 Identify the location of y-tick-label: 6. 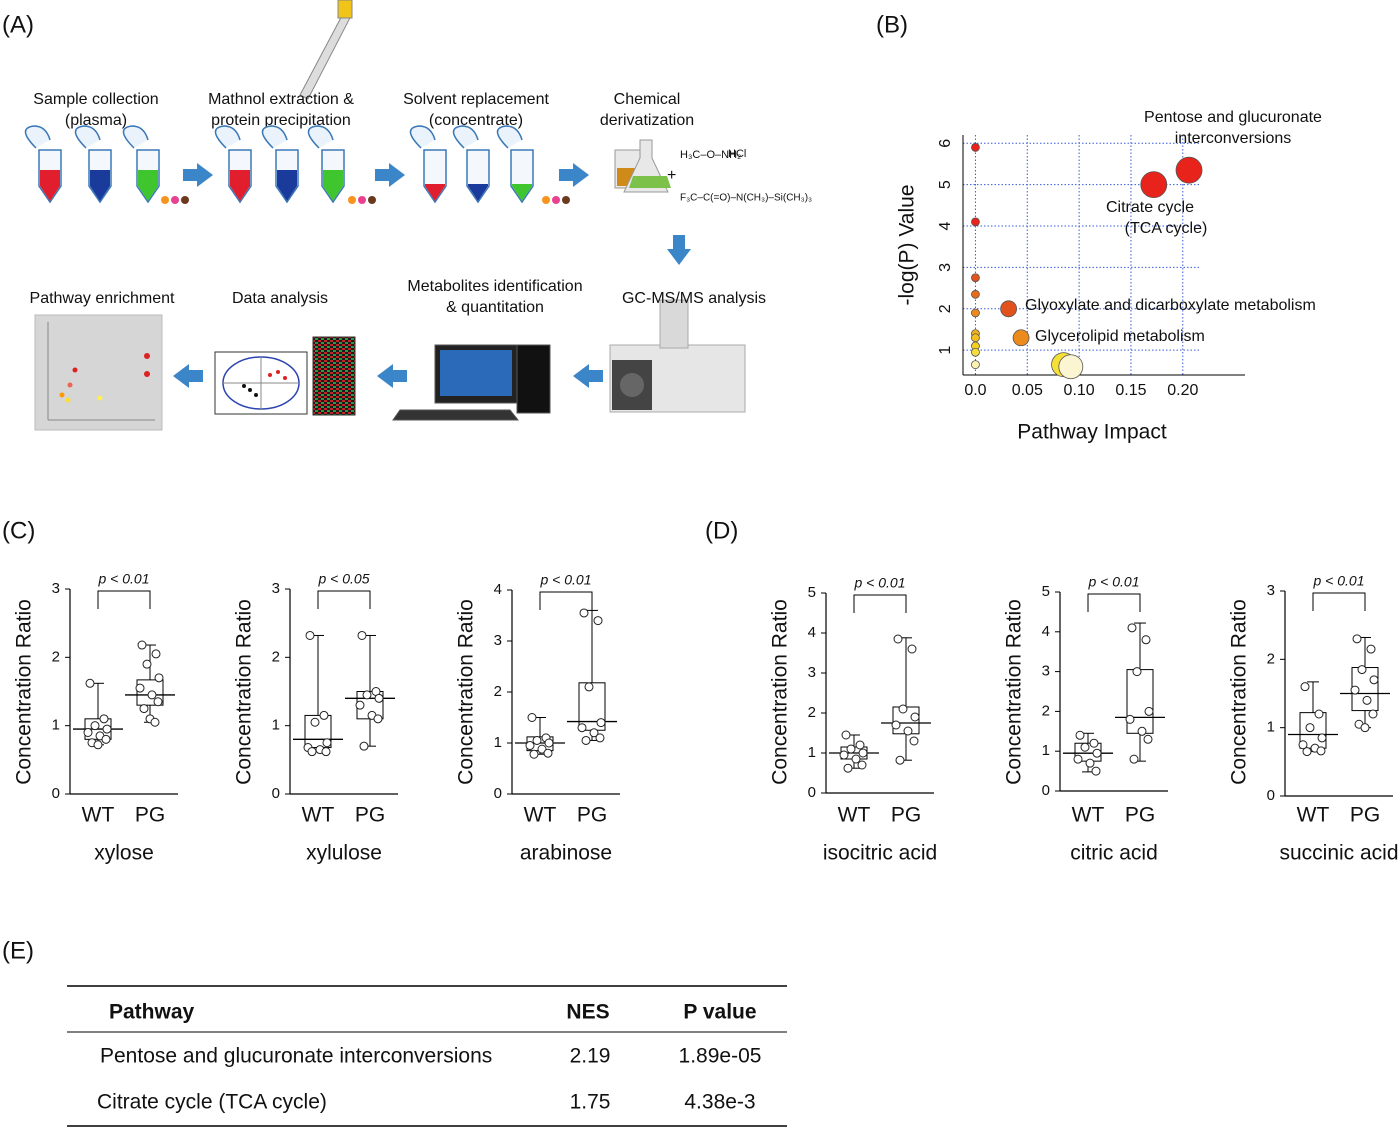
(945, 143).